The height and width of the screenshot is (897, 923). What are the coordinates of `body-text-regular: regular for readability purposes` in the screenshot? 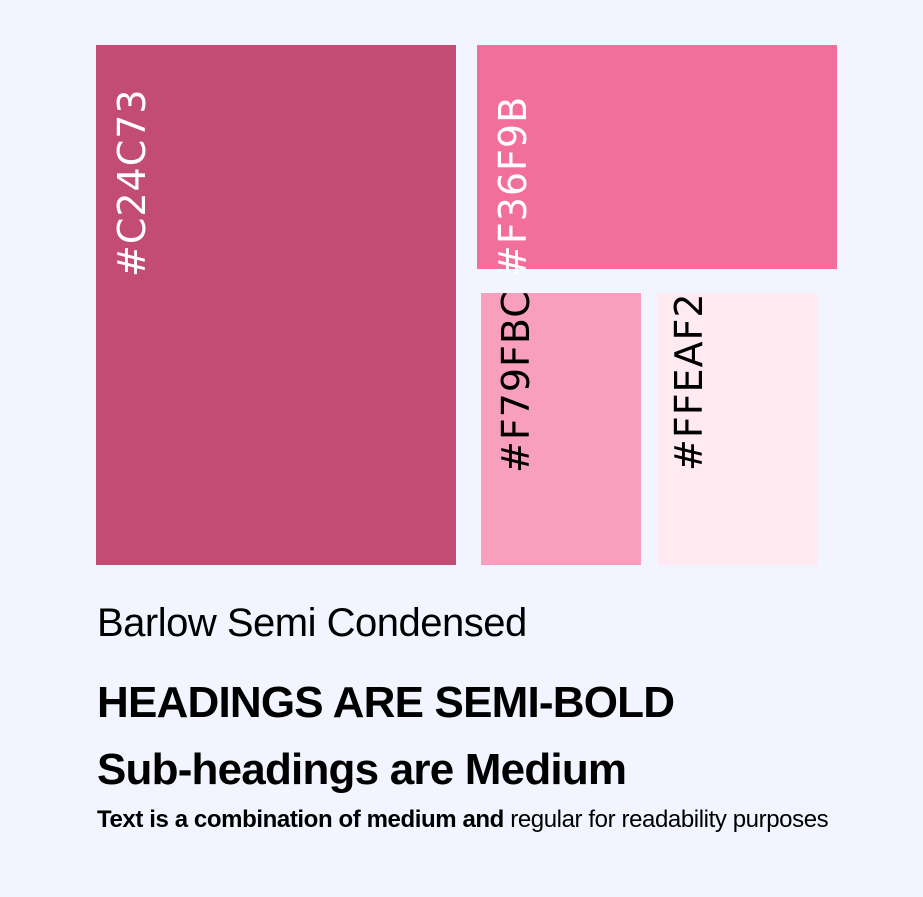 It's located at (666, 819).